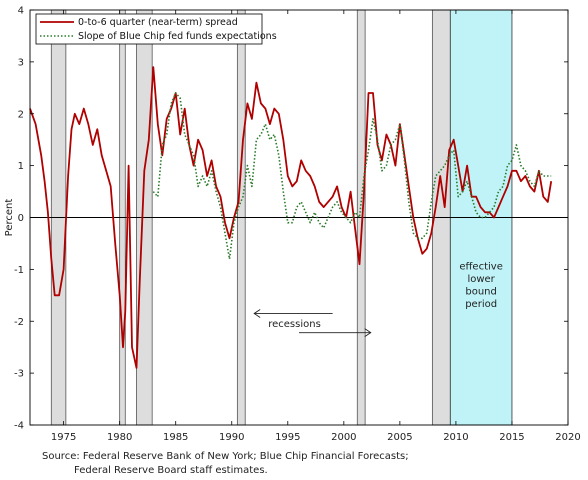 The height and width of the screenshot is (480, 588). I want to click on x-tick-label: 2015, so click(511, 437).